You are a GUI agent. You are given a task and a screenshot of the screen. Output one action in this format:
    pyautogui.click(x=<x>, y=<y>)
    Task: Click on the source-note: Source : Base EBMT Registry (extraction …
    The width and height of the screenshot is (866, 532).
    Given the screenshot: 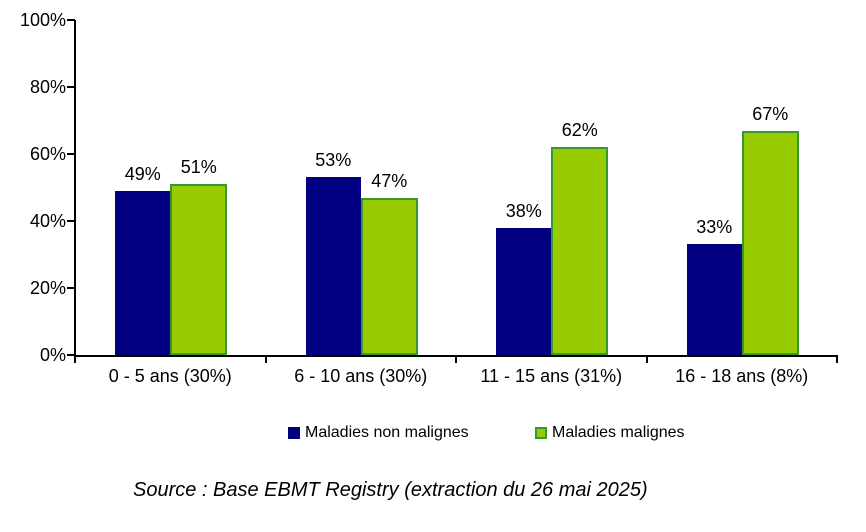 What is the action you would take?
    pyautogui.click(x=390, y=490)
    